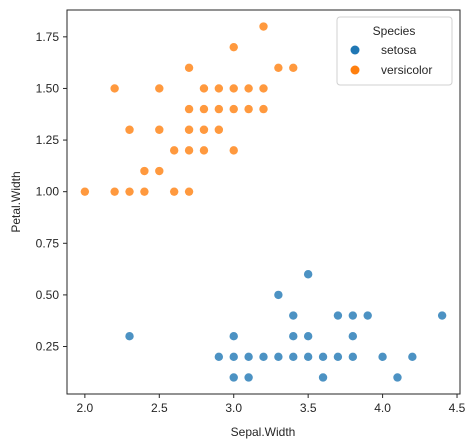  What do you see at coordinates (48, 37) in the screenshot?
I see `y-tick-label: 1.75` at bounding box center [48, 37].